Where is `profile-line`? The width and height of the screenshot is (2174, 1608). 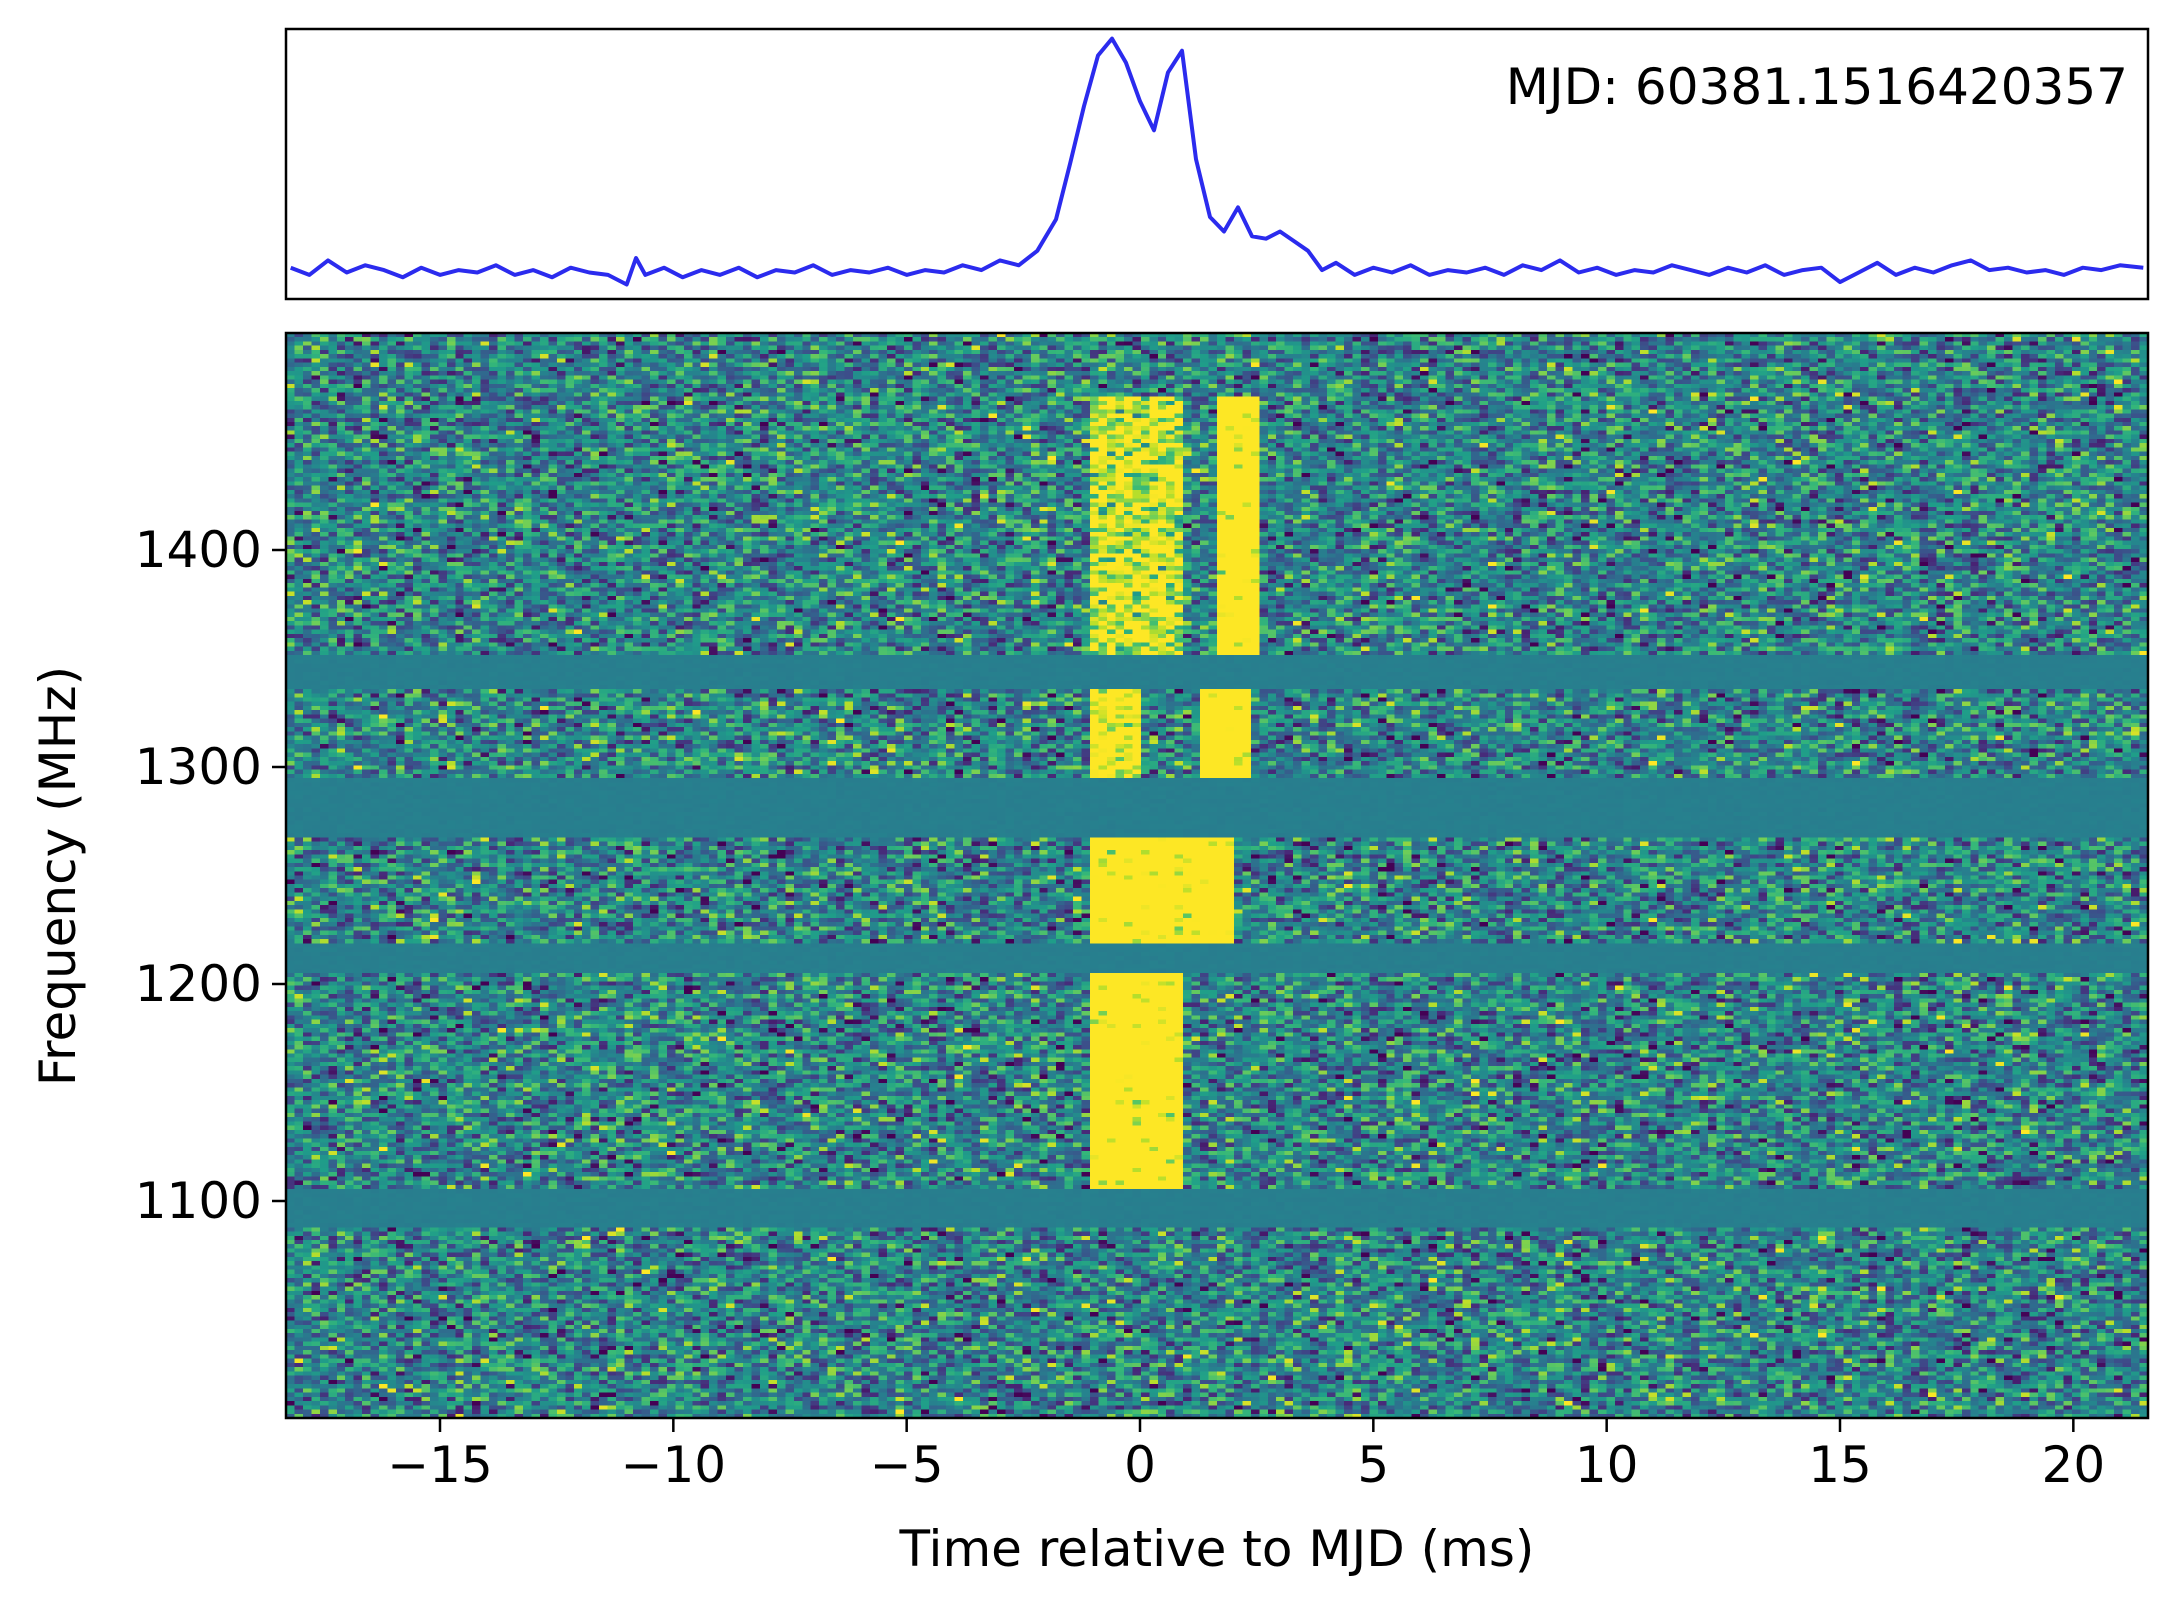 profile-line is located at coordinates (1216, 161).